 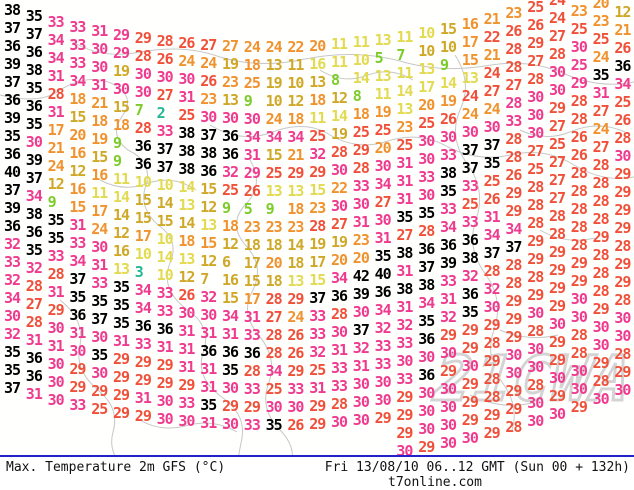 What do you see at coordinates (379, 57) in the screenshot?
I see `temp-value: 5` at bounding box center [379, 57].